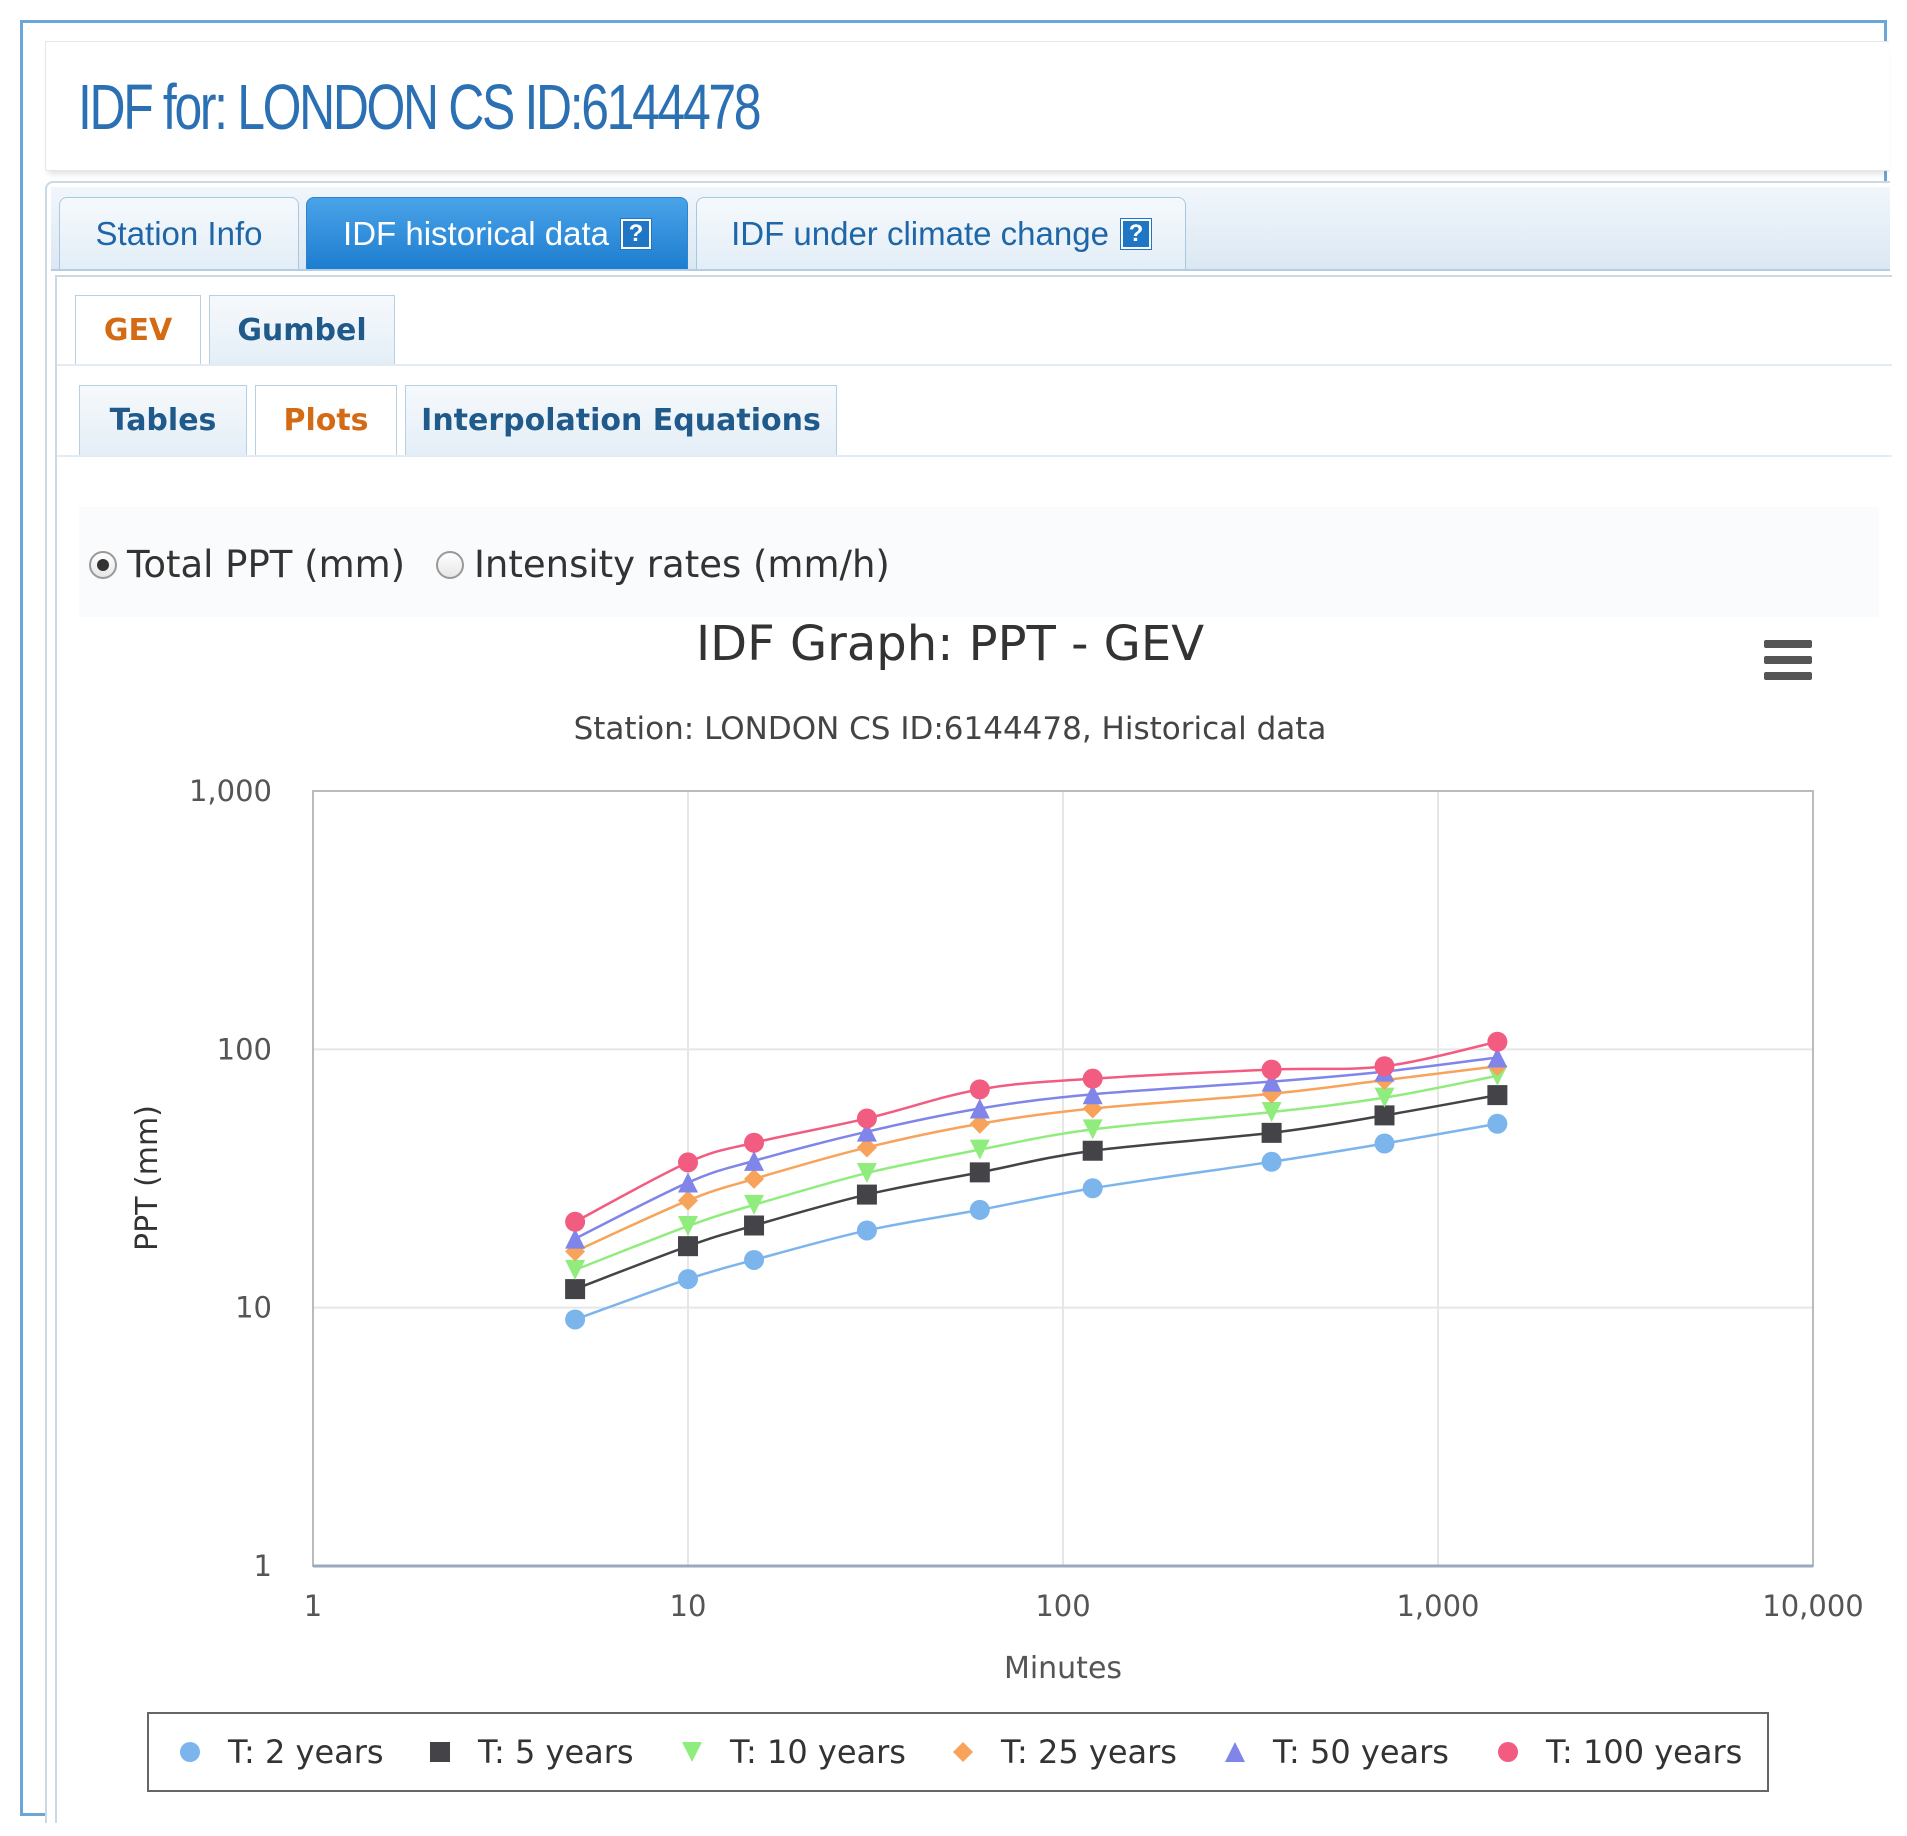 The height and width of the screenshot is (1836, 1907). Describe the element at coordinates (497, 233) in the screenshot. I see `tab-idf-historical-data: IDF historical data ?` at that location.